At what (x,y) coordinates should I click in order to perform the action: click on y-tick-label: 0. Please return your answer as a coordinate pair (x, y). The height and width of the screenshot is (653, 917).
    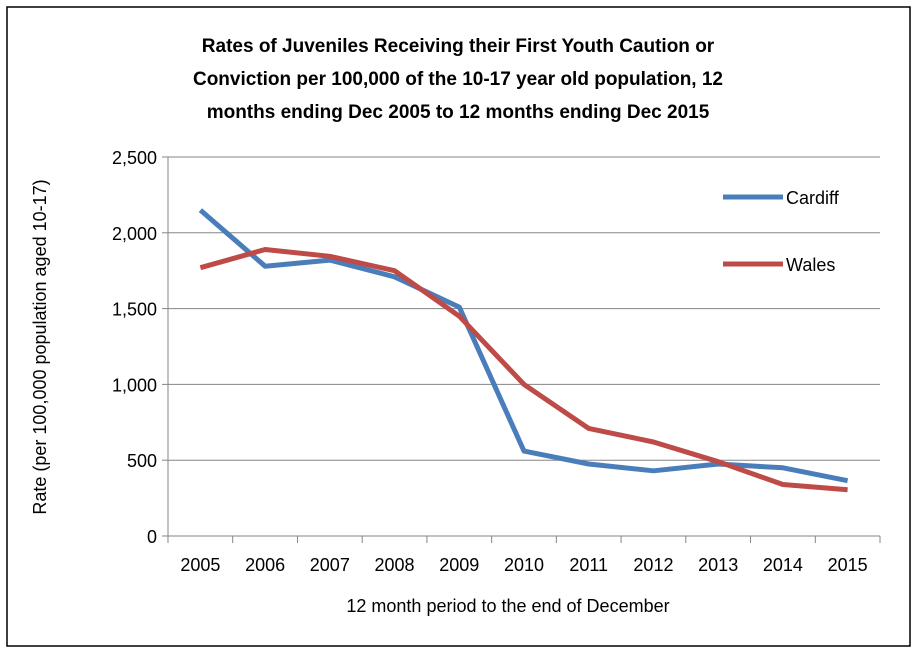
    Looking at the image, I should click on (152, 537).